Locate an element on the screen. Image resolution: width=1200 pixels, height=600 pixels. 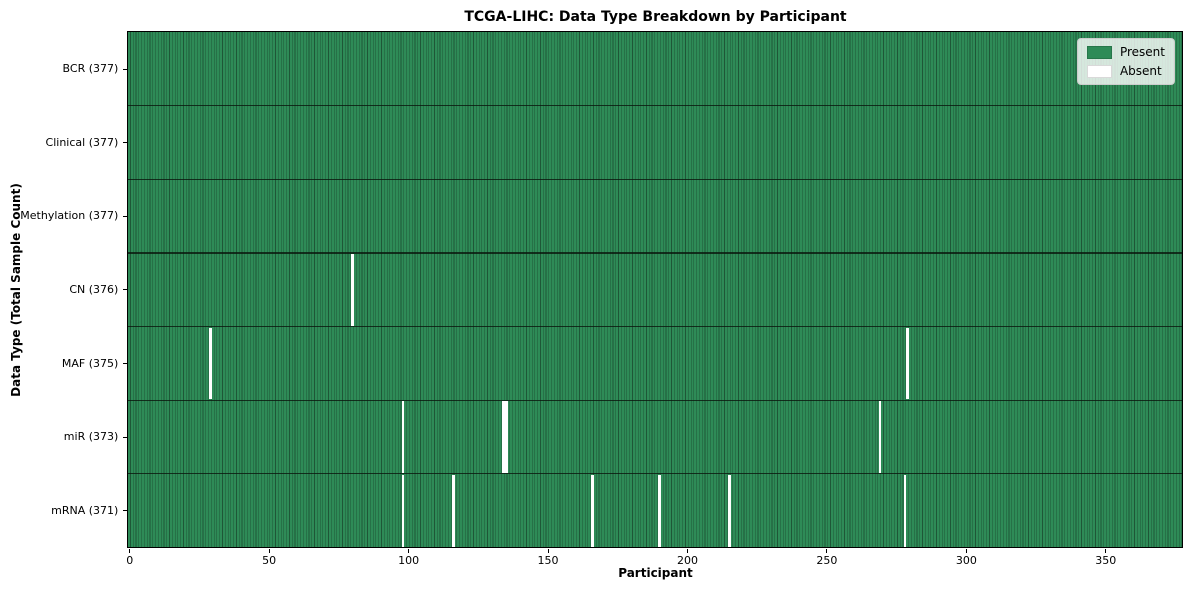
x-axis-title: Participant is located at coordinates (655, 573).